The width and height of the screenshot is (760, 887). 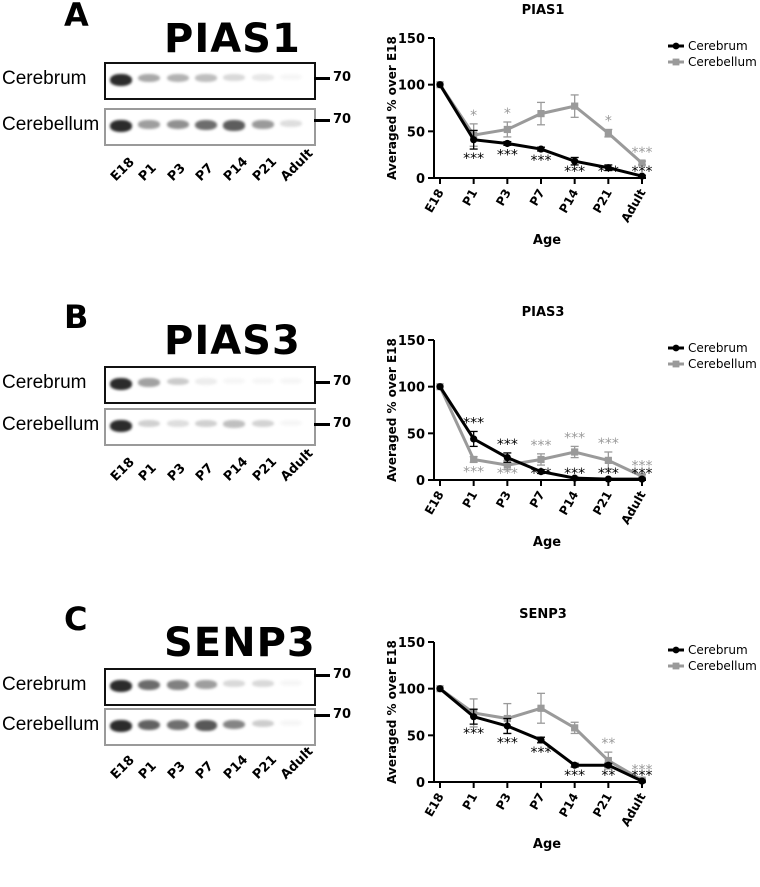 What do you see at coordinates (420, 481) in the screenshot?
I see `y-tick-label: 0` at bounding box center [420, 481].